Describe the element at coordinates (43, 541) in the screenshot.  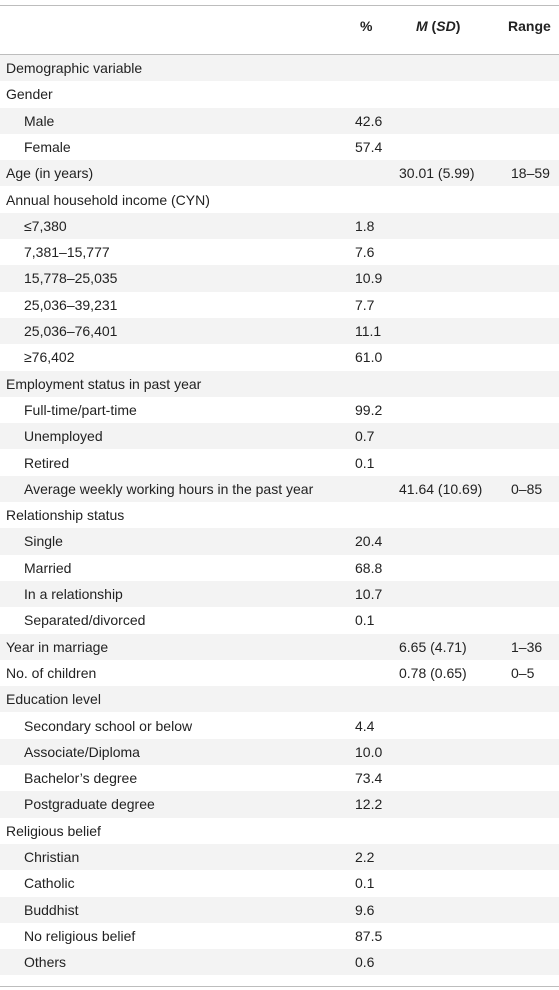
I see `row-label: Single` at that location.